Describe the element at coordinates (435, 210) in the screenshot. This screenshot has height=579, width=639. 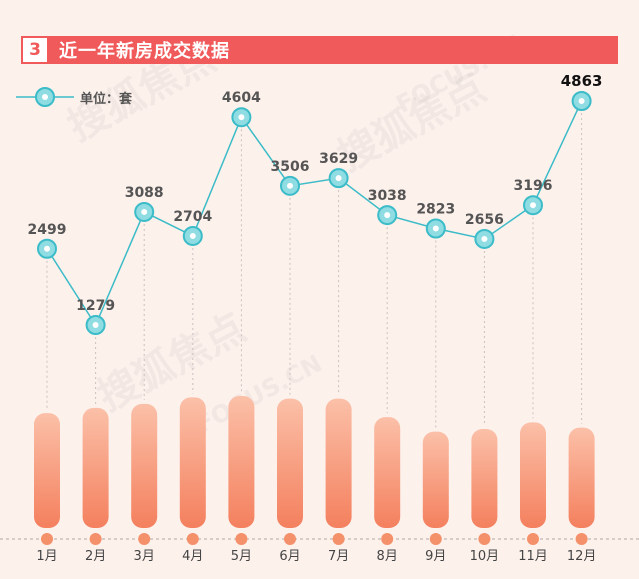
I see `data-label: 2823` at that location.